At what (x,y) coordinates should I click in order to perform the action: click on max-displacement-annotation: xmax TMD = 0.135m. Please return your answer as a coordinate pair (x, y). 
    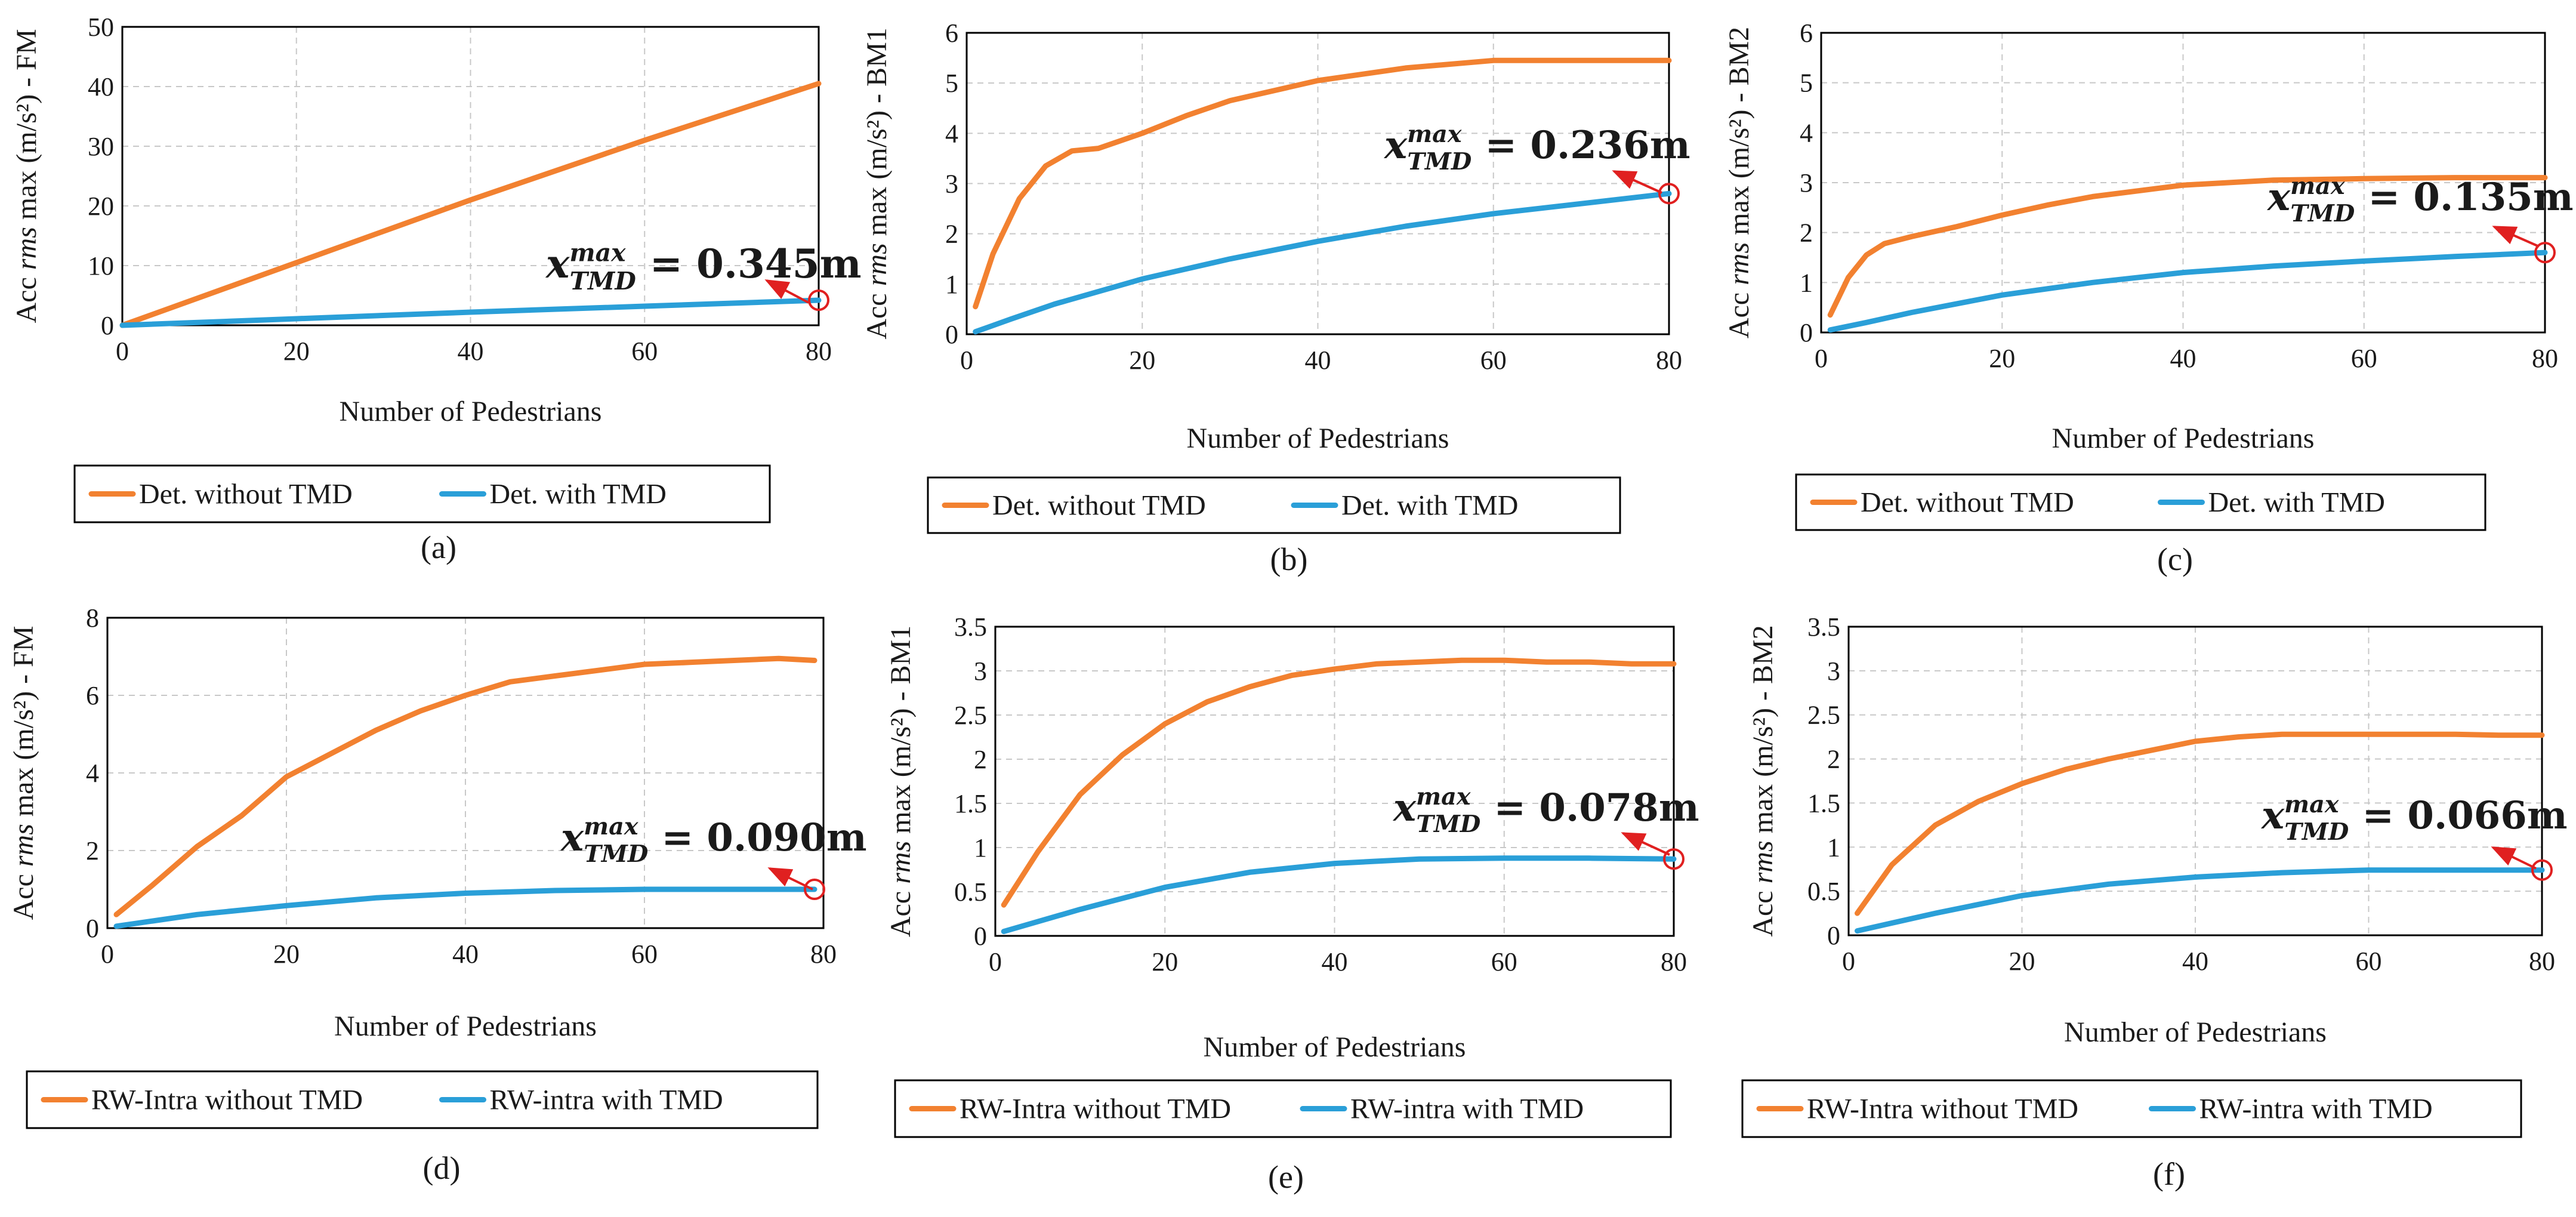
    Looking at the image, I should click on (2420, 199).